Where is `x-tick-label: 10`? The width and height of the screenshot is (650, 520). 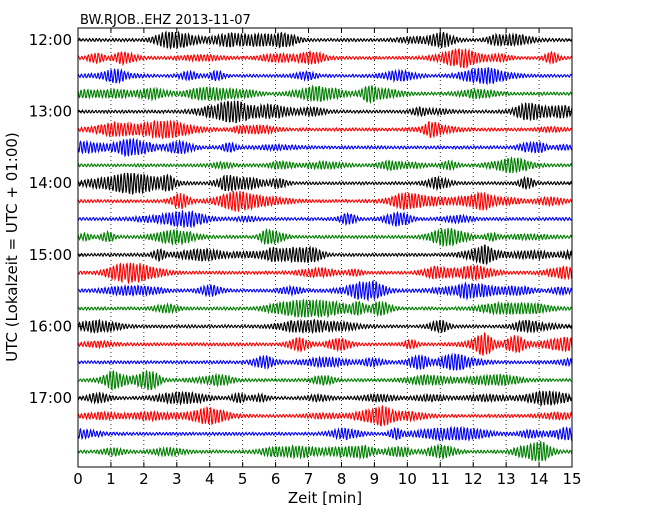
x-tick-label: 10 is located at coordinates (407, 479).